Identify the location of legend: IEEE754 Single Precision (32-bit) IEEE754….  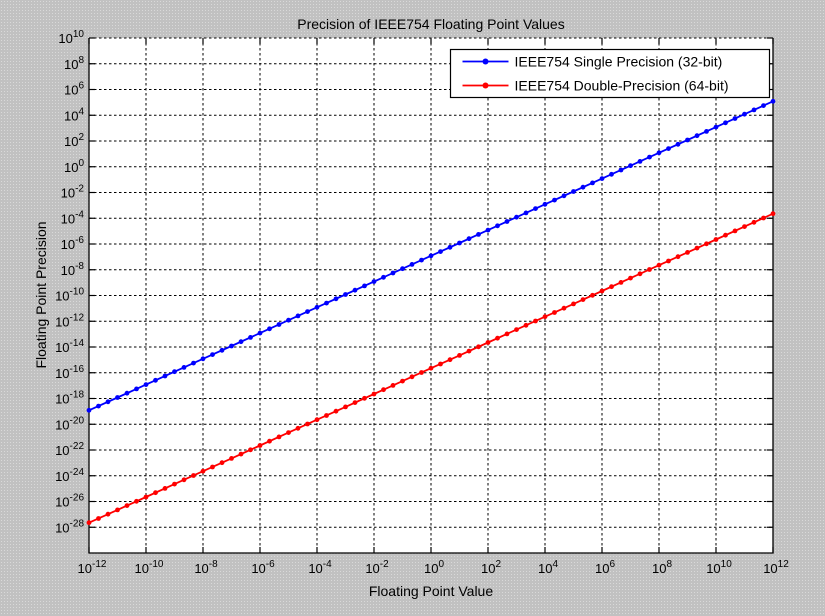
(610, 73).